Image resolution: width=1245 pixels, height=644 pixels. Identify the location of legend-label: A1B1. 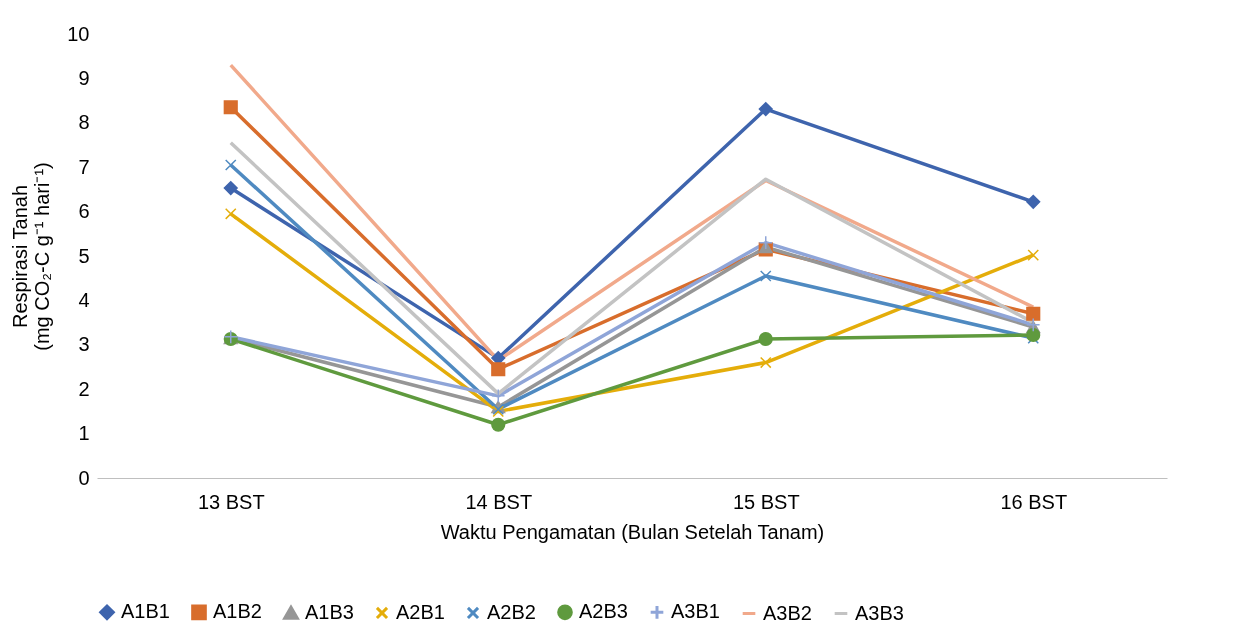
(145, 611).